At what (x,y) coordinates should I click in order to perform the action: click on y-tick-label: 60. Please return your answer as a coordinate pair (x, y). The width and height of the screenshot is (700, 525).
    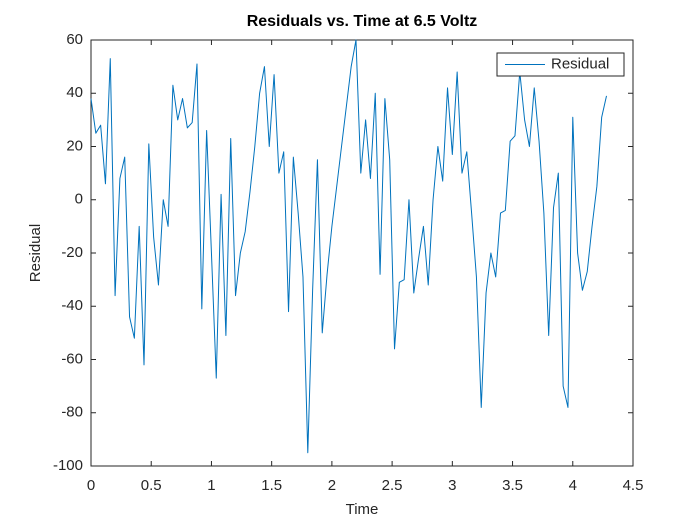
    Looking at the image, I should click on (74, 39).